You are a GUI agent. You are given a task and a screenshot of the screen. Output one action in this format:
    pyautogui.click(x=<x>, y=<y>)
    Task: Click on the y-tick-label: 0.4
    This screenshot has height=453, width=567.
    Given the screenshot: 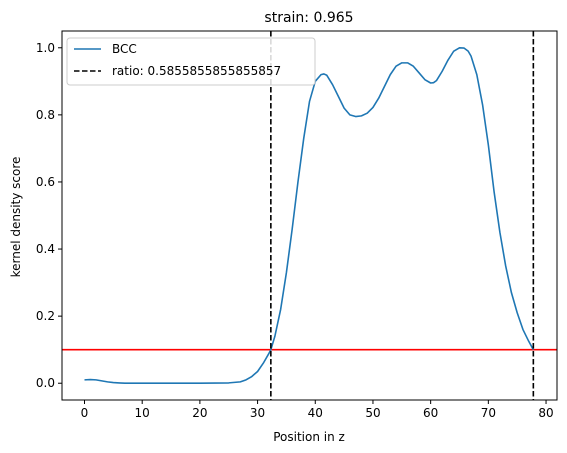 What is the action you would take?
    pyautogui.click(x=45, y=249)
    